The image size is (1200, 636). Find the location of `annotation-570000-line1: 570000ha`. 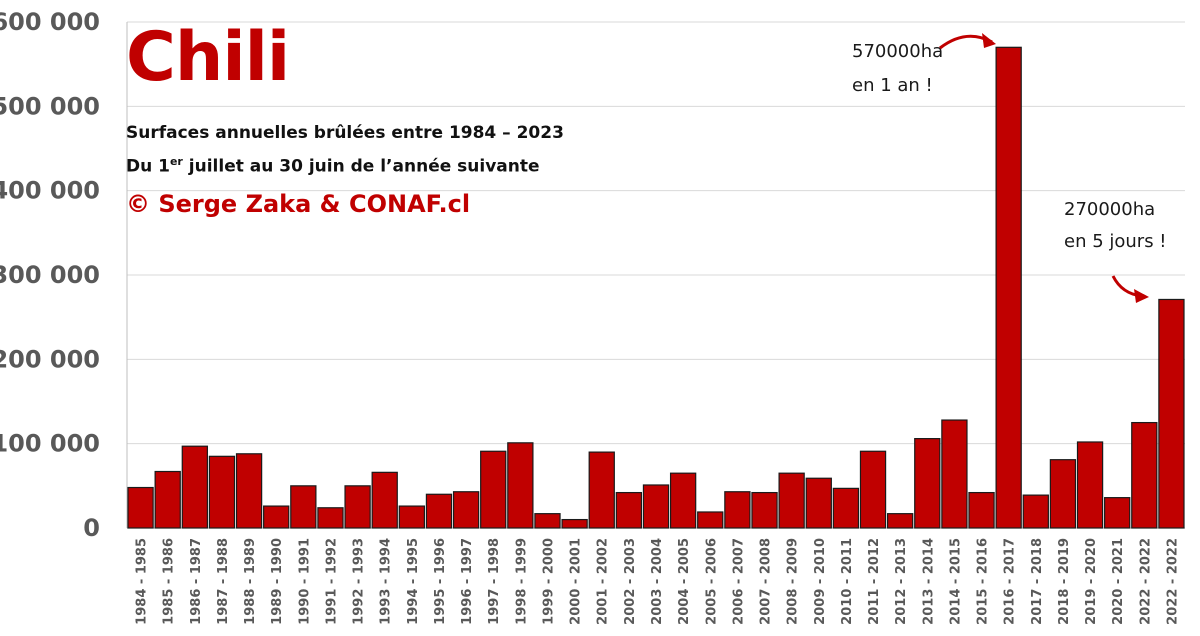

annotation-570000-line1: 570000ha is located at coordinates (897, 51).